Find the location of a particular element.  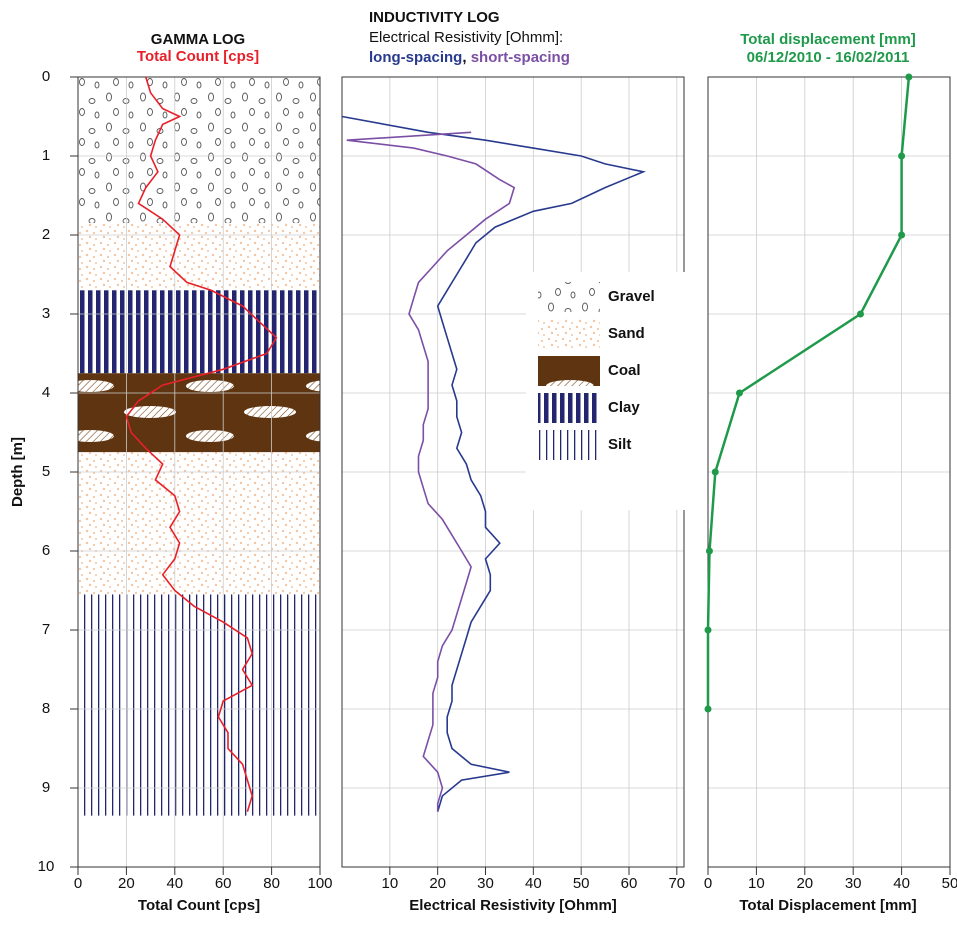

y-tick-label: 9 is located at coordinates (46, 787).